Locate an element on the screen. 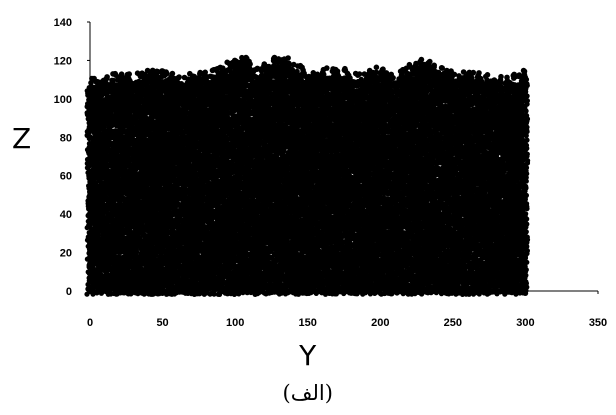 This screenshot has width=616, height=415. x-tick-label: 100 is located at coordinates (235, 323).